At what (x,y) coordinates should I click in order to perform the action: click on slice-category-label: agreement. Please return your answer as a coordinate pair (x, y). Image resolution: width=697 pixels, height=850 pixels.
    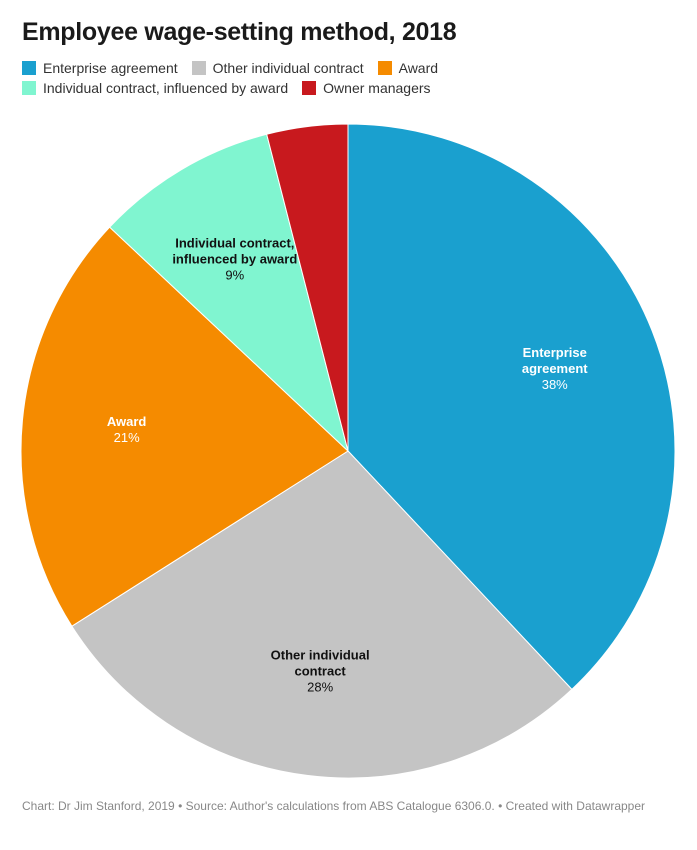
    Looking at the image, I should click on (555, 368).